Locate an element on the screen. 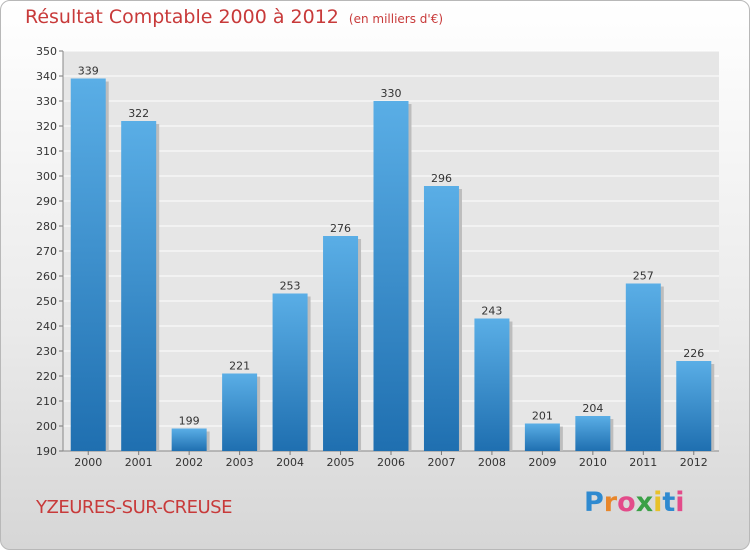 The height and width of the screenshot is (550, 750). data-label-2005: 276 is located at coordinates (340, 228).